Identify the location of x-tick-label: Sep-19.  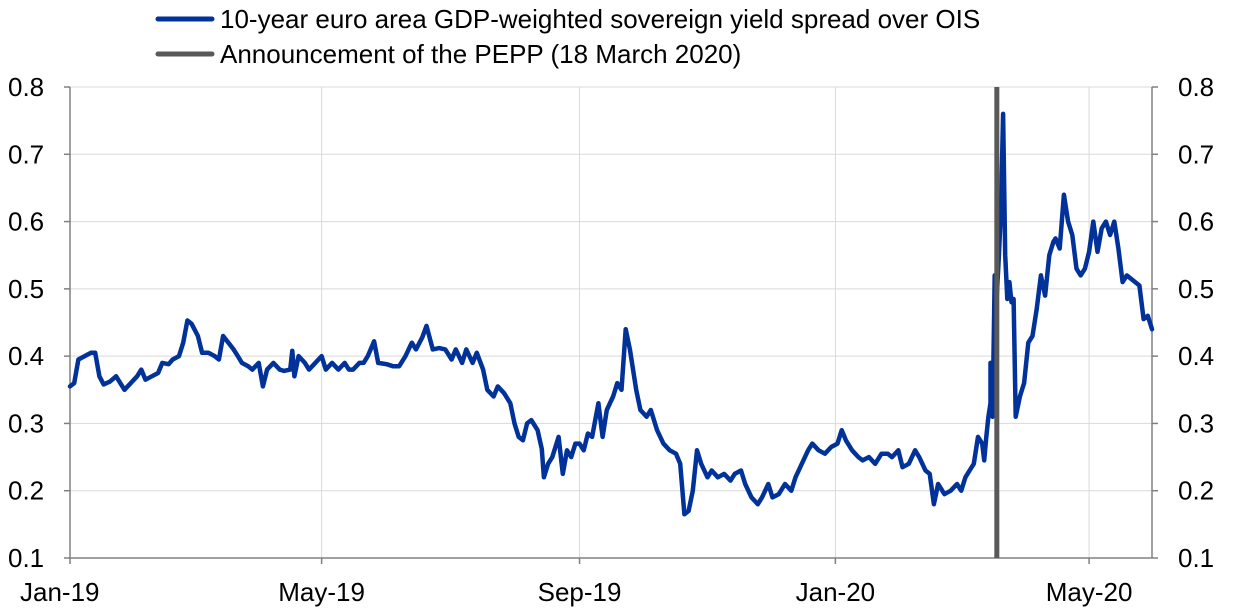
(580, 592).